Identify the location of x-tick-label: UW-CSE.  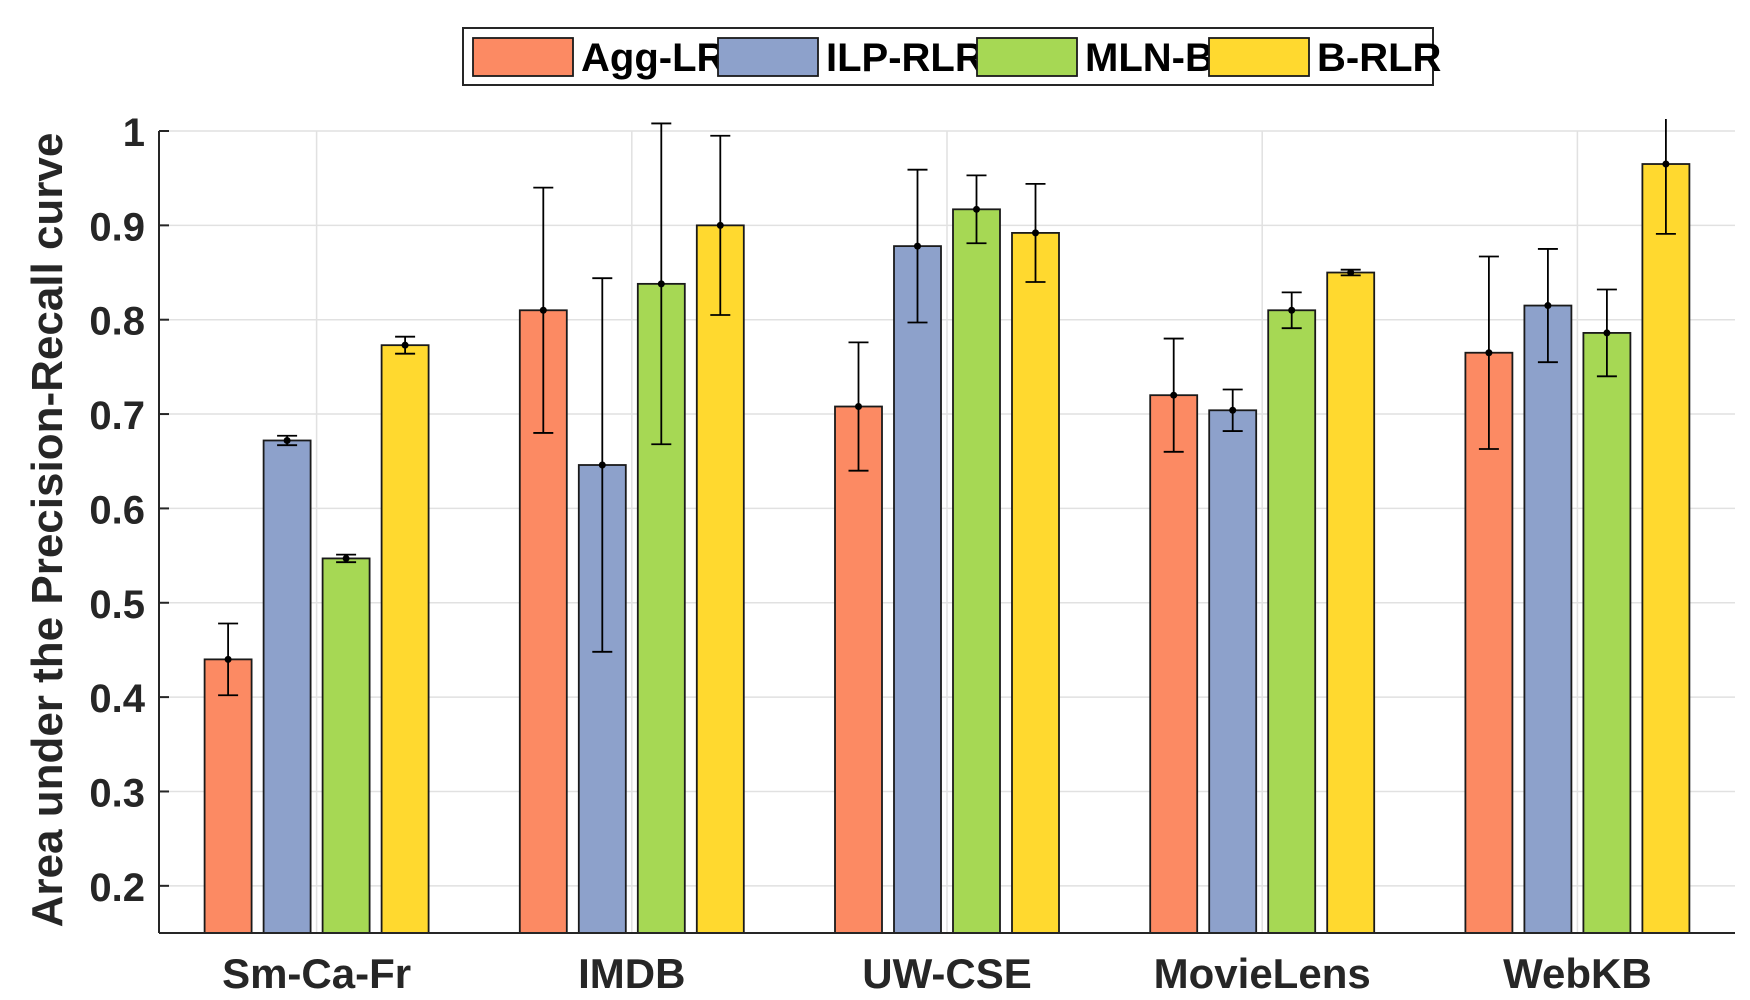
(946, 973).